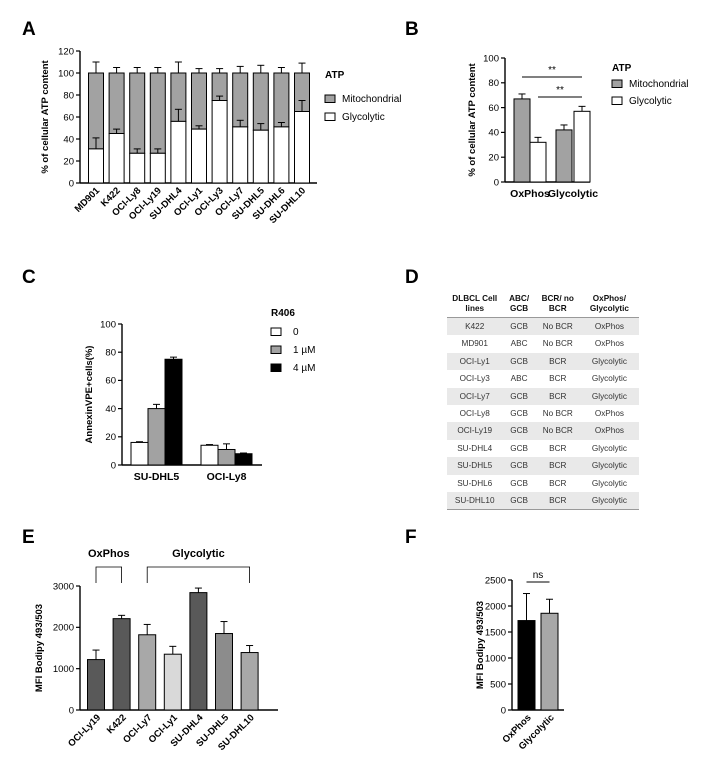  What do you see at coordinates (495, 580) in the screenshot?
I see `y-tick-label: 2500` at bounding box center [495, 580].